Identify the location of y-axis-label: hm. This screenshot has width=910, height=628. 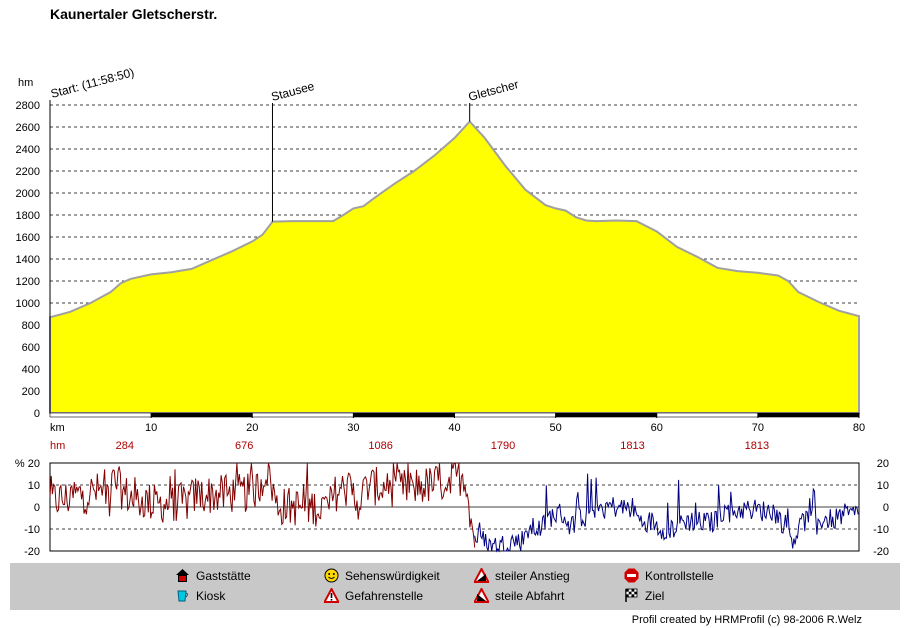
(25, 83).